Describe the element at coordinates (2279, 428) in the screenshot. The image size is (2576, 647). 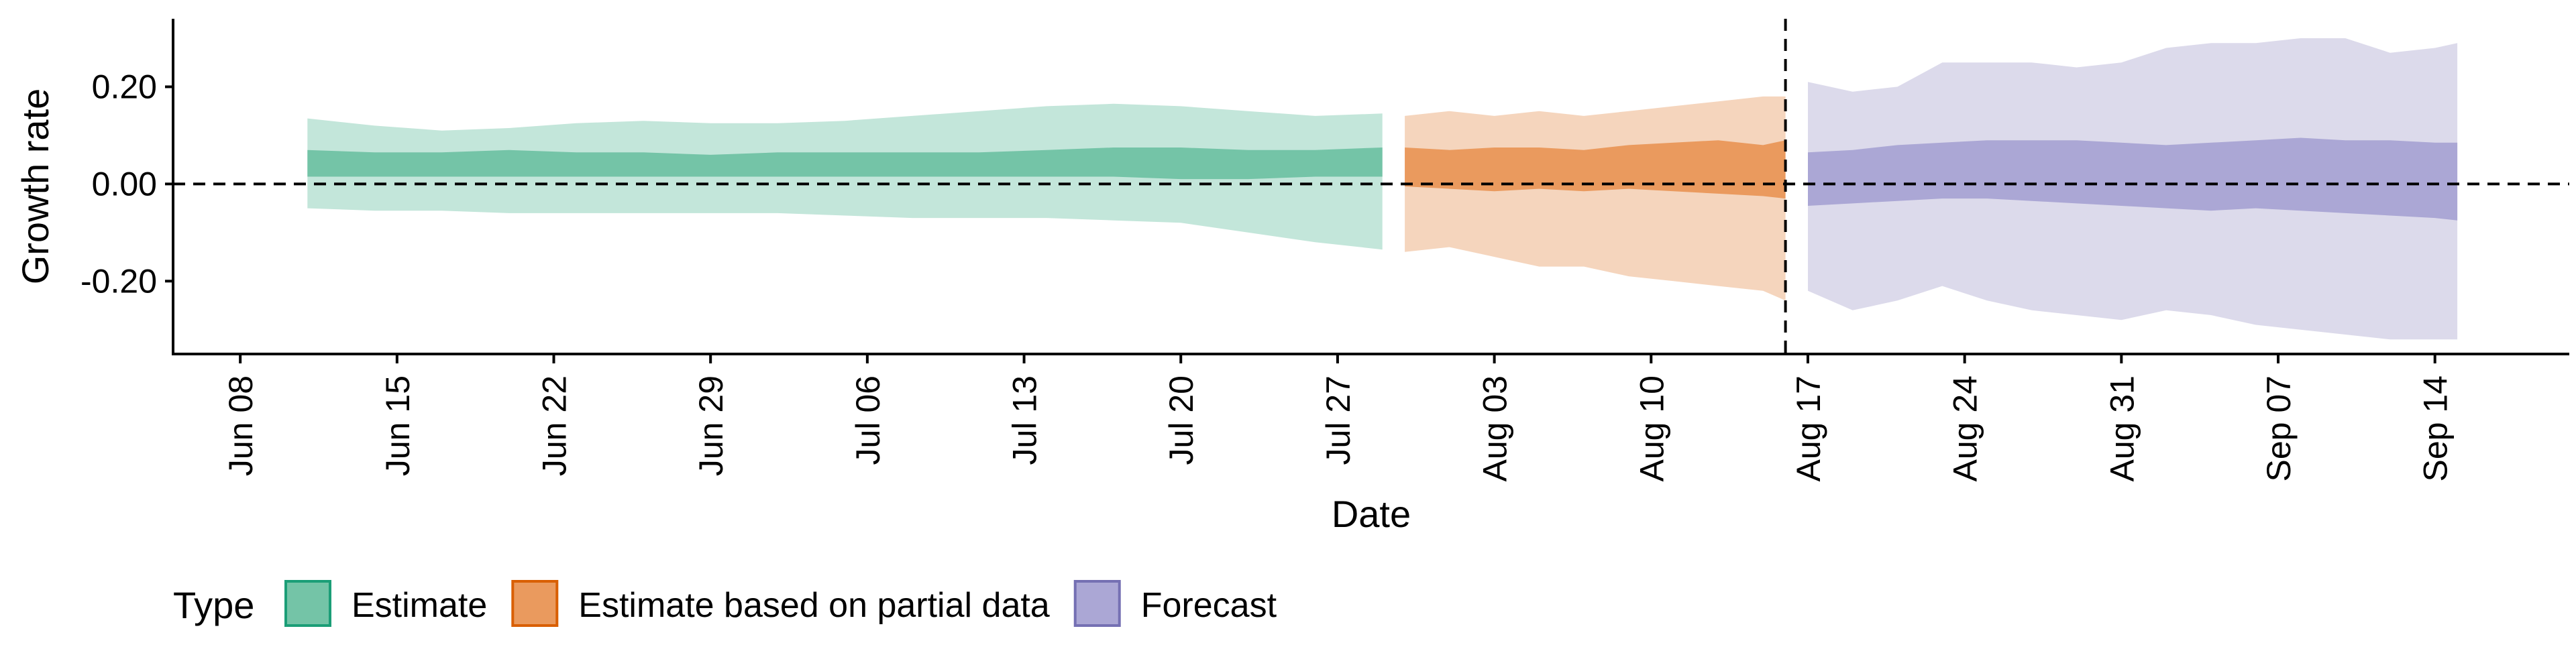
I see `x-tick-label: Sep 07` at that location.